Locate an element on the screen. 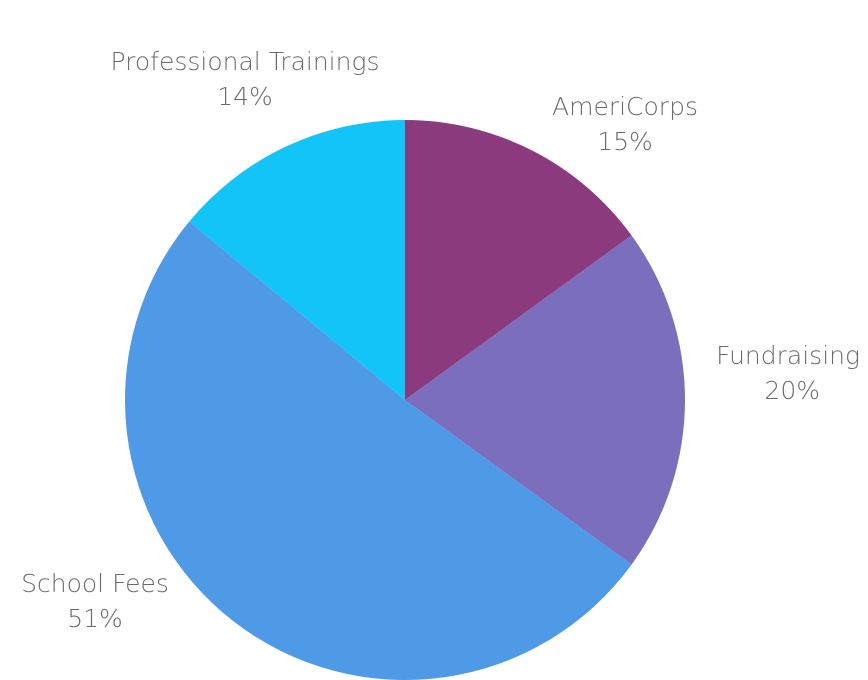 This screenshot has height=680, width=868. slice-value-label: 51% is located at coordinates (95, 618).